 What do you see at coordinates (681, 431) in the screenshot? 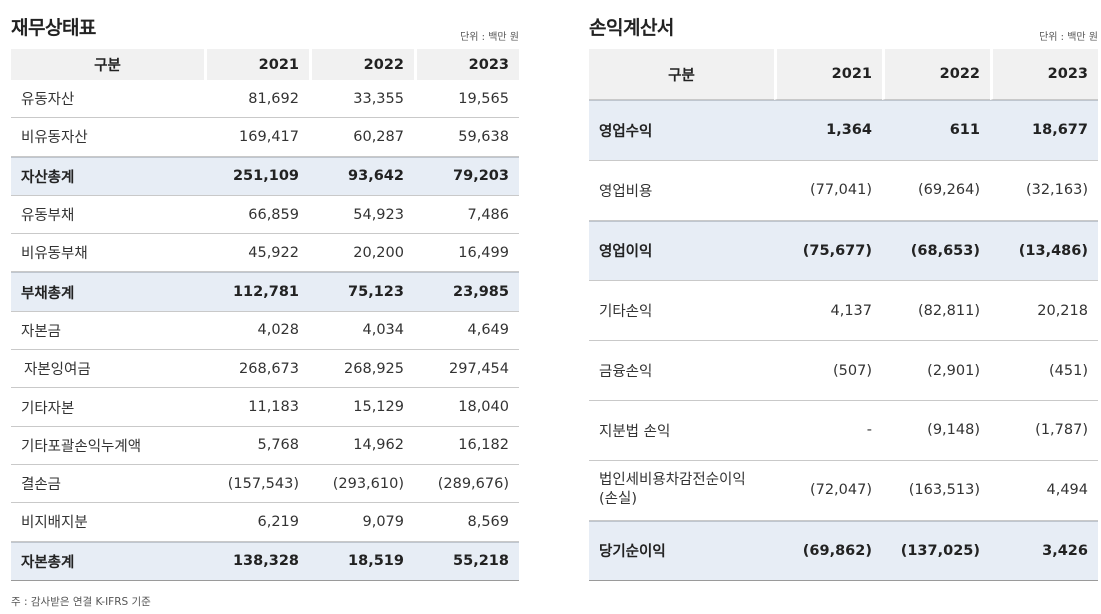
I see `row-label: 지분법 손익` at bounding box center [681, 431].